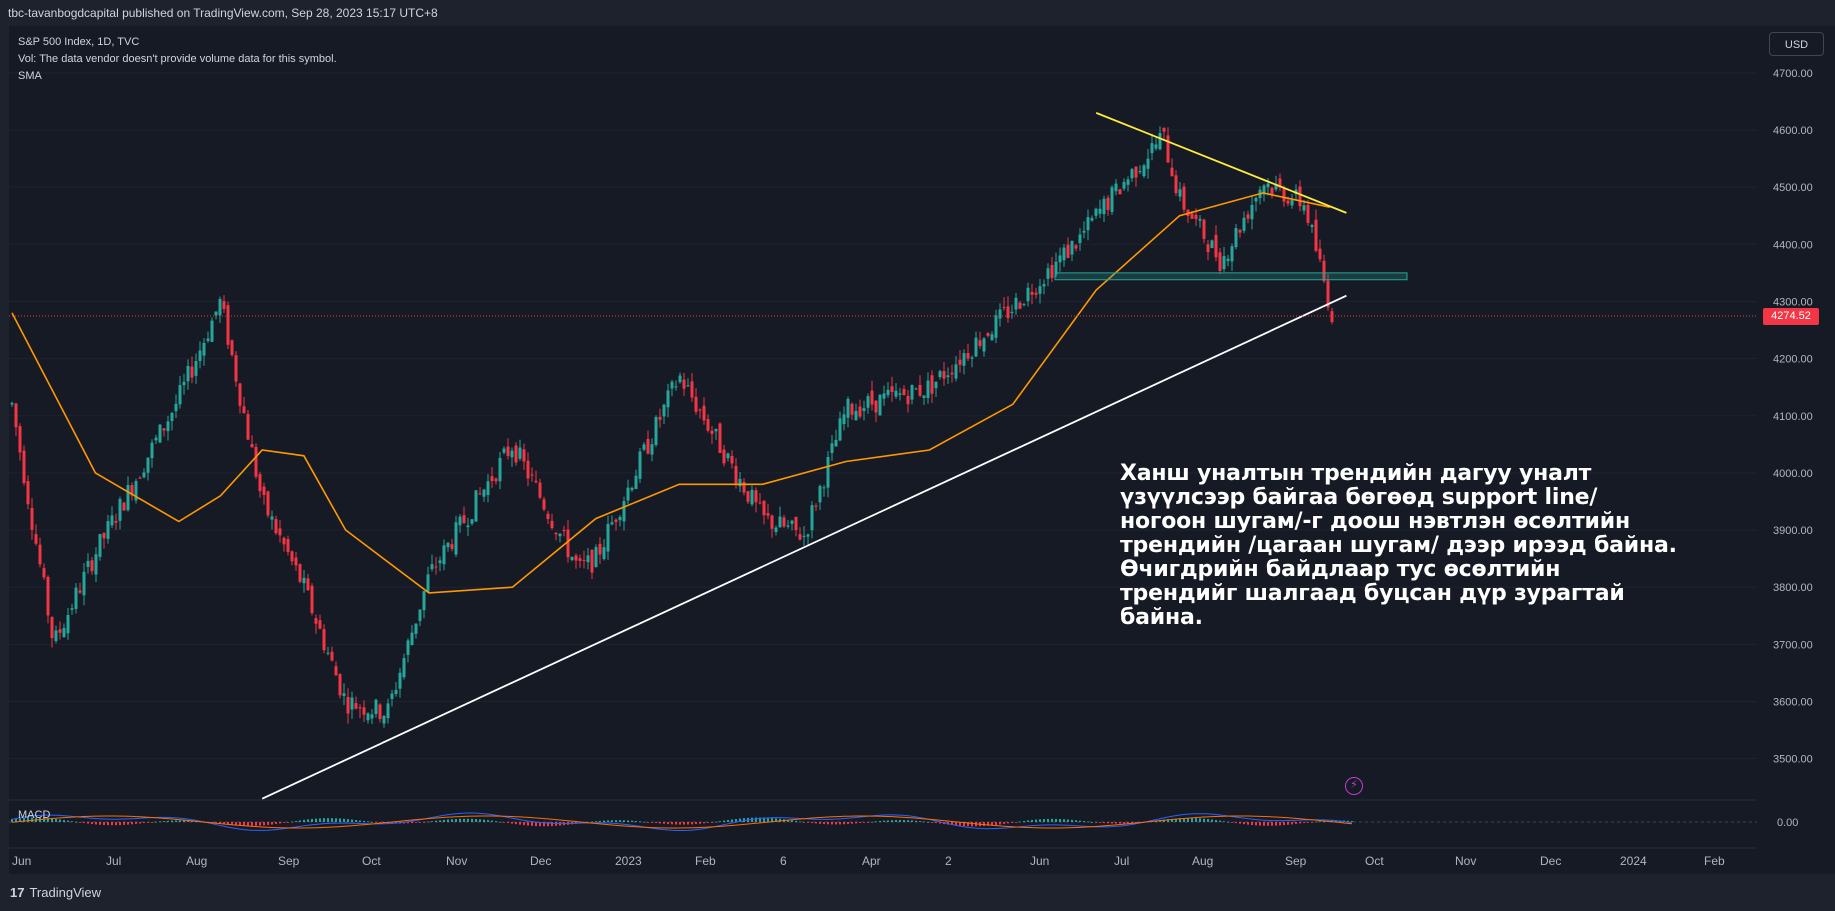 This screenshot has height=911, width=1835. I want to click on x-tick-label: Feb, so click(1714, 861).